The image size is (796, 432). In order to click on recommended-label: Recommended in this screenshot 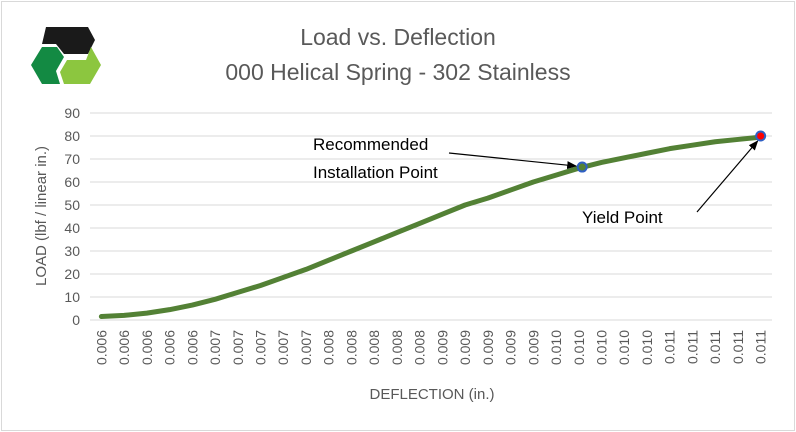, I will do `click(370, 144)`.